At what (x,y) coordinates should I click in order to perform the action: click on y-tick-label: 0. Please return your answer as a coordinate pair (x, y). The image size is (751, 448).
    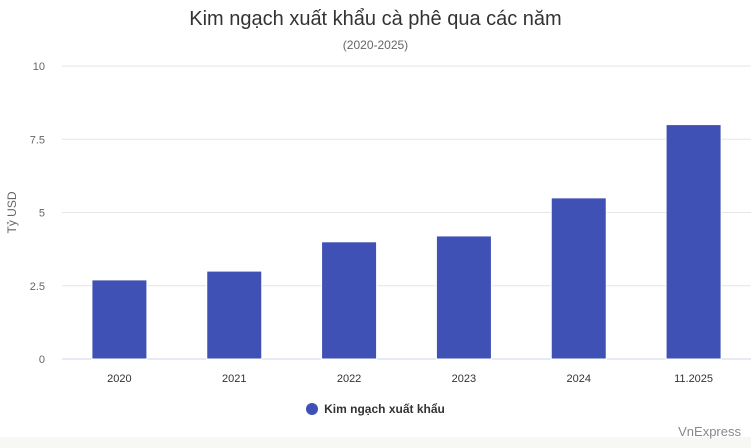
    Looking at the image, I should click on (42, 360).